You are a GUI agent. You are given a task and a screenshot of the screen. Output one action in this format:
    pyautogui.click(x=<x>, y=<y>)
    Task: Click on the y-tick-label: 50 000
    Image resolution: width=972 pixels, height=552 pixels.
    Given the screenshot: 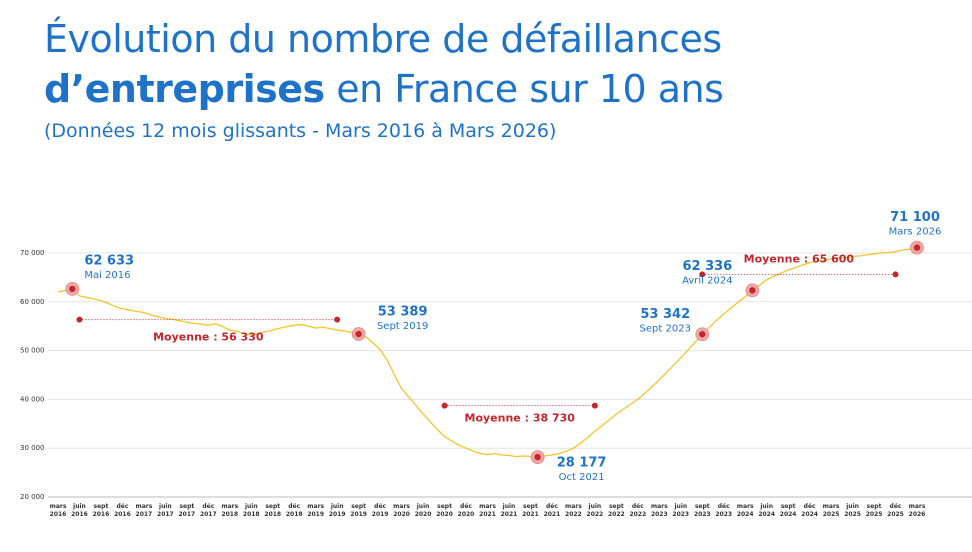 What is the action you would take?
    pyautogui.click(x=32, y=351)
    